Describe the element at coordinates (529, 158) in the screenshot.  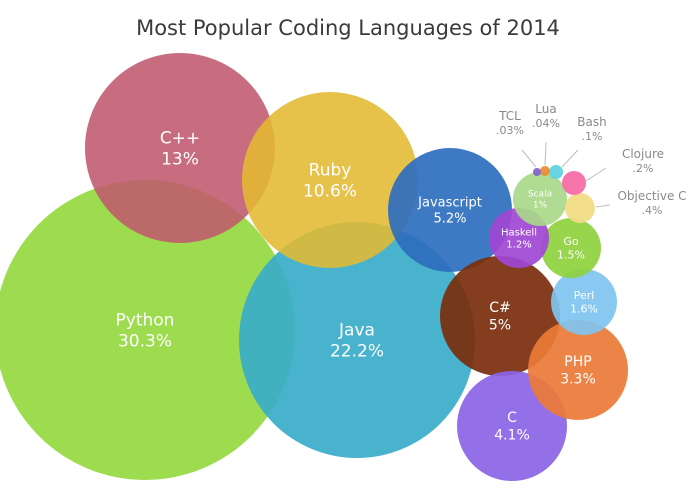
I see `leader-line-tcl` at that location.